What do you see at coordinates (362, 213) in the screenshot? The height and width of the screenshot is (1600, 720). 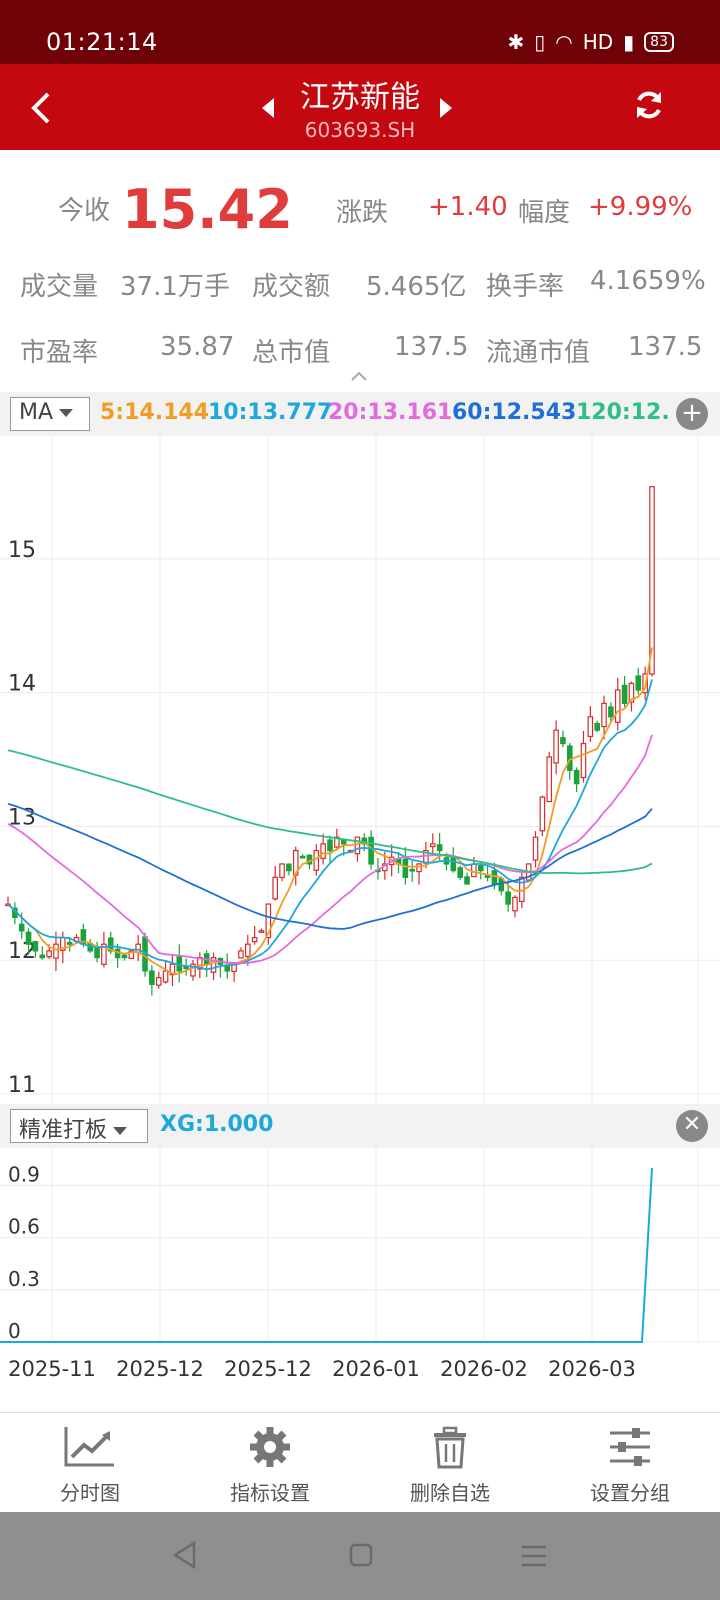 I see `change-label: 涨跌` at bounding box center [362, 213].